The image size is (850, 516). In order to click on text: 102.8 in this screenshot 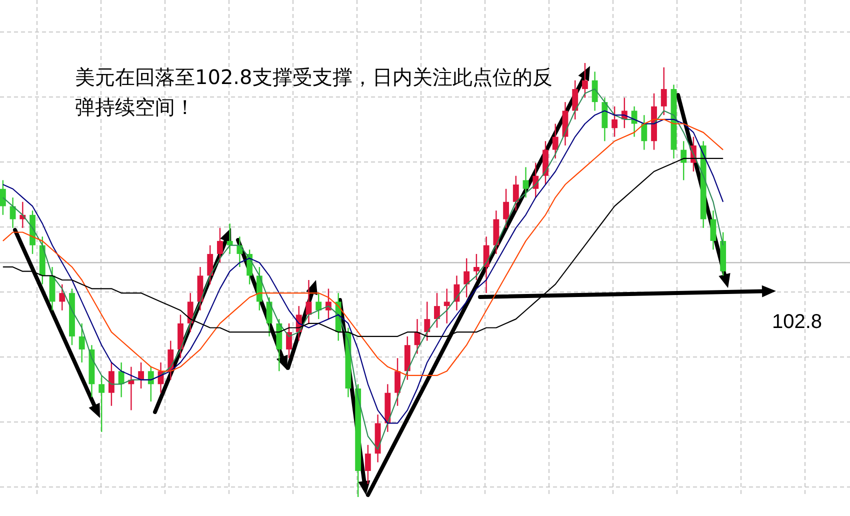, I will do `click(797, 322)`.